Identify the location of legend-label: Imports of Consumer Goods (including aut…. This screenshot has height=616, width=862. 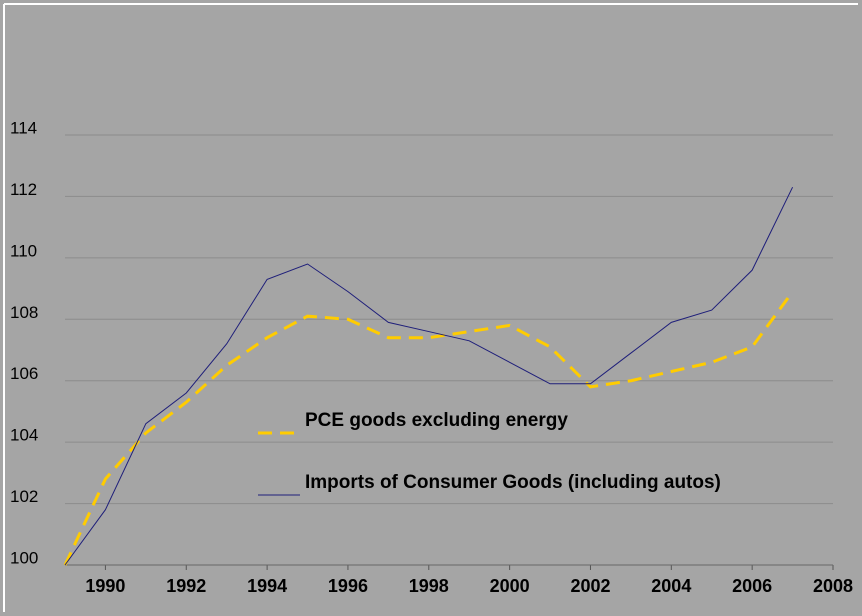
(513, 482).